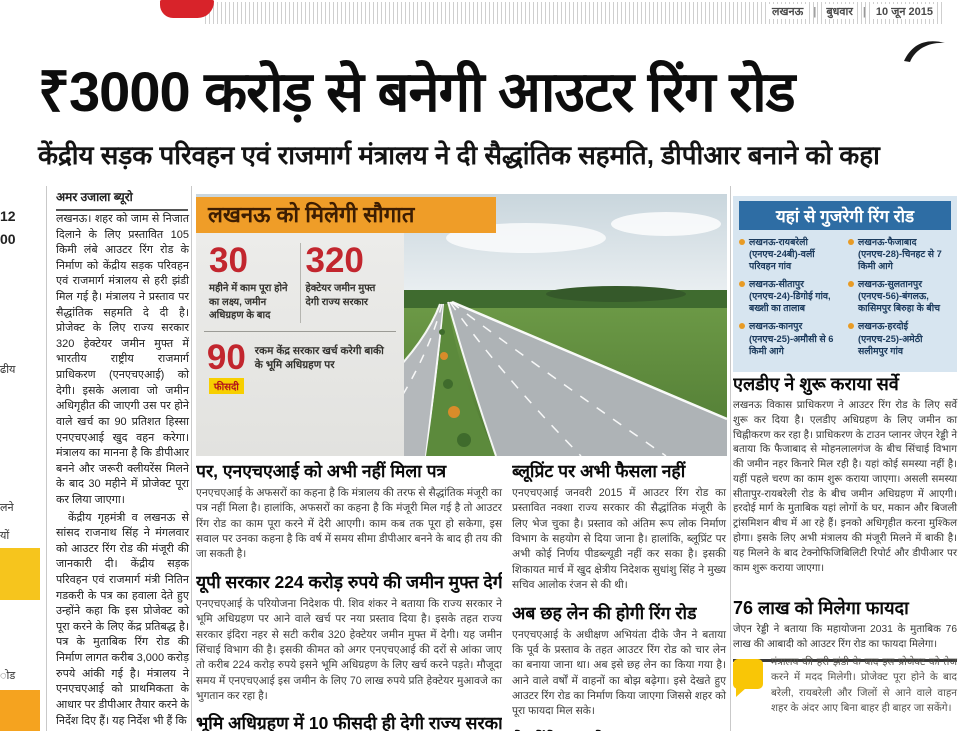 The image size is (960, 731). I want to click on section-heading: 76 लाख को मिलेगा फायदा, so click(821, 608).